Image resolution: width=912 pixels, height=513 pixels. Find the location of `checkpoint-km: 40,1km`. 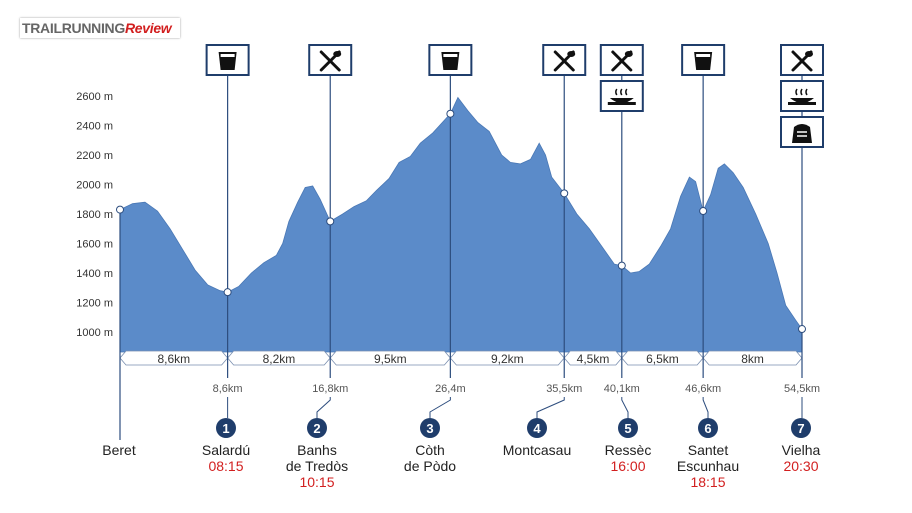

checkpoint-km: 40,1km is located at coordinates (622, 389).